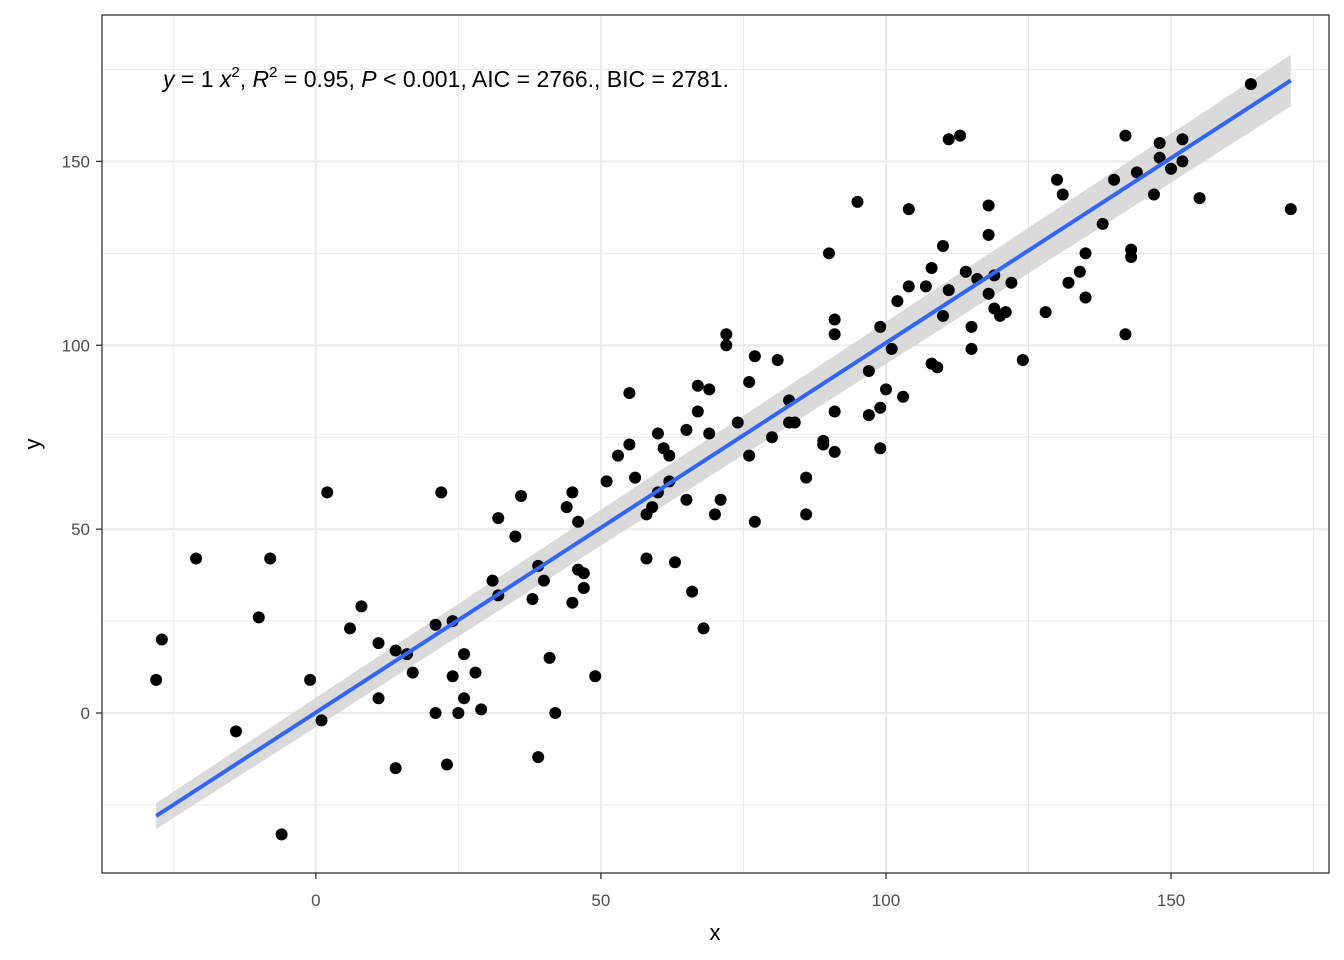 Image resolution: width=1344 pixels, height=960 pixels. Describe the element at coordinates (369, 79) in the screenshot. I see `annot-p: P` at that location.